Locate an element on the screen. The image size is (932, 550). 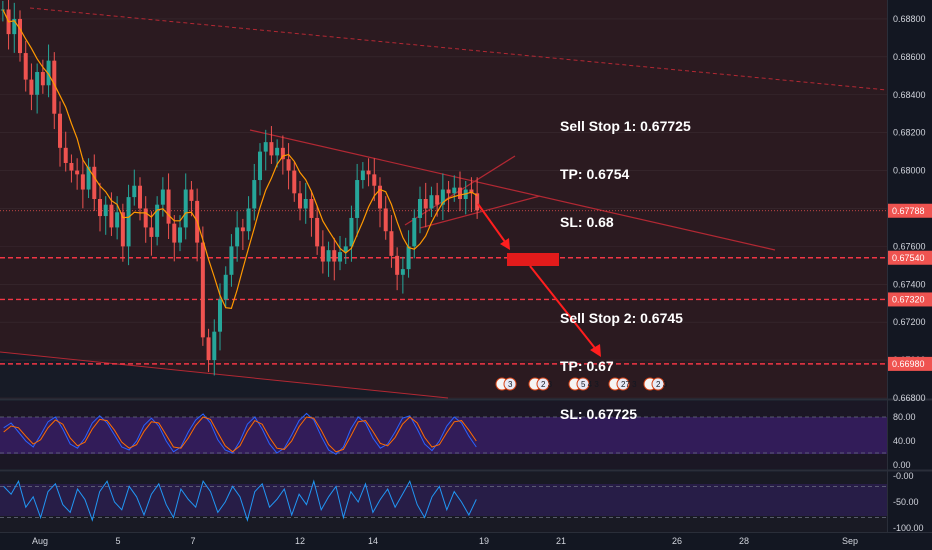
annotation-line: Sell Stop 1: 0.67725 is located at coordinates (625, 126).